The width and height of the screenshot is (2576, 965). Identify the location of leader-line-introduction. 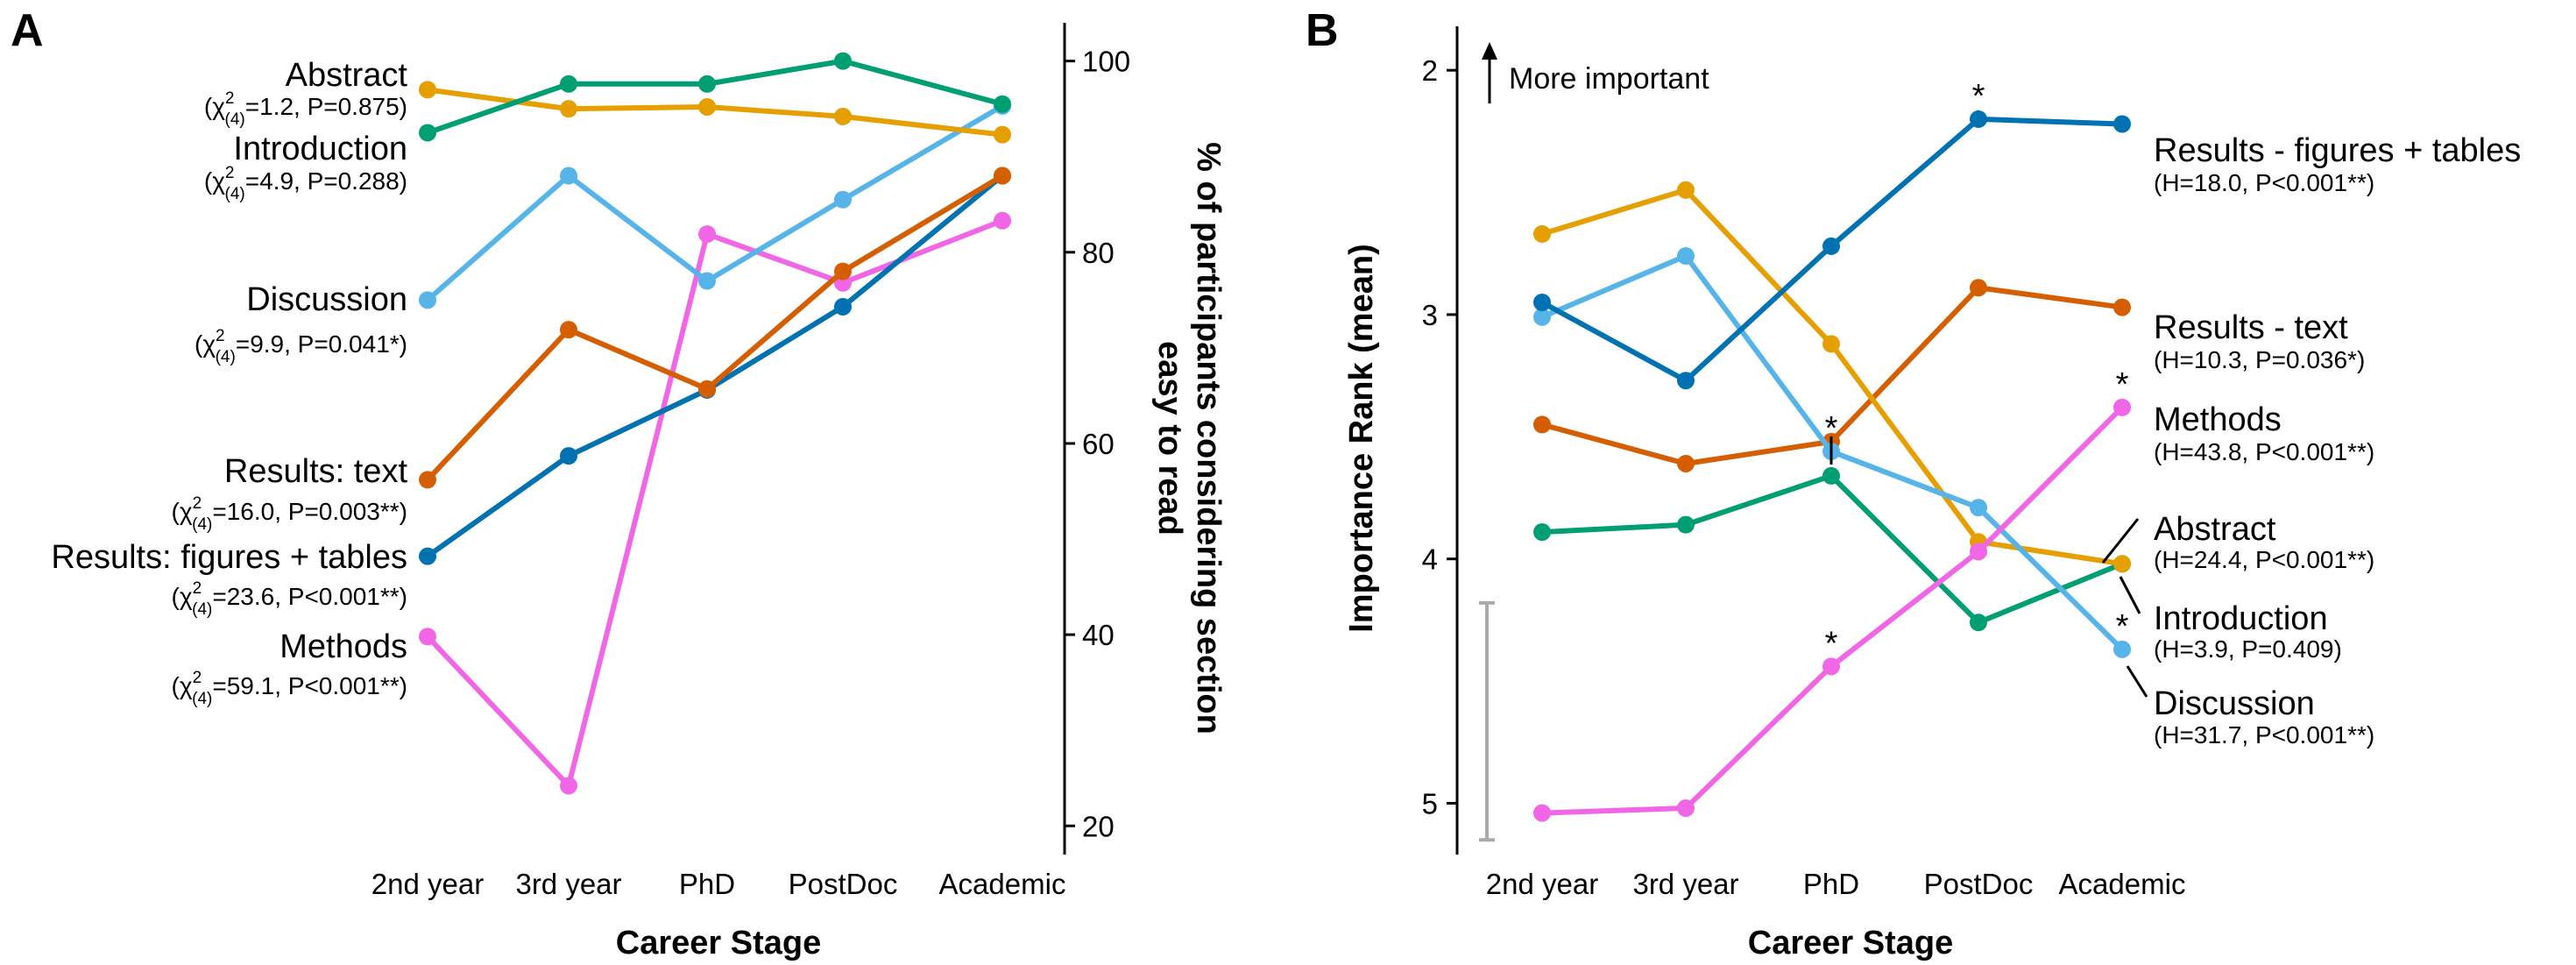
(2130, 595).